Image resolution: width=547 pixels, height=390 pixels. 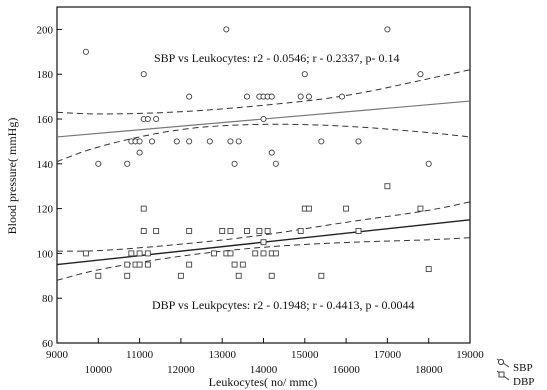 What do you see at coordinates (523, 368) in the screenshot?
I see `legend-label-sbp: SBP` at bounding box center [523, 368].